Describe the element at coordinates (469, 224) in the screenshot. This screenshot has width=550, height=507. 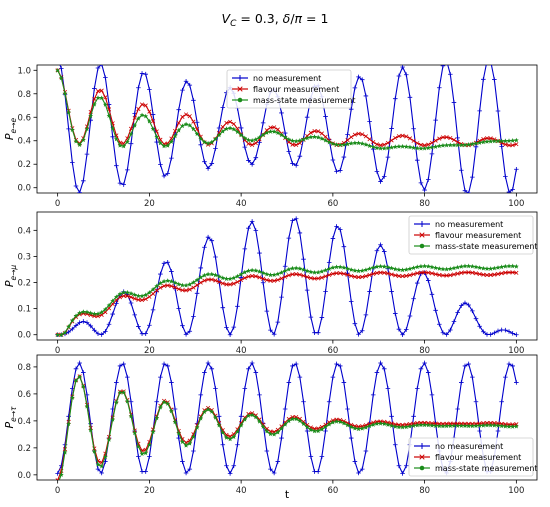
I see `legend-label-1: no measurement` at that location.